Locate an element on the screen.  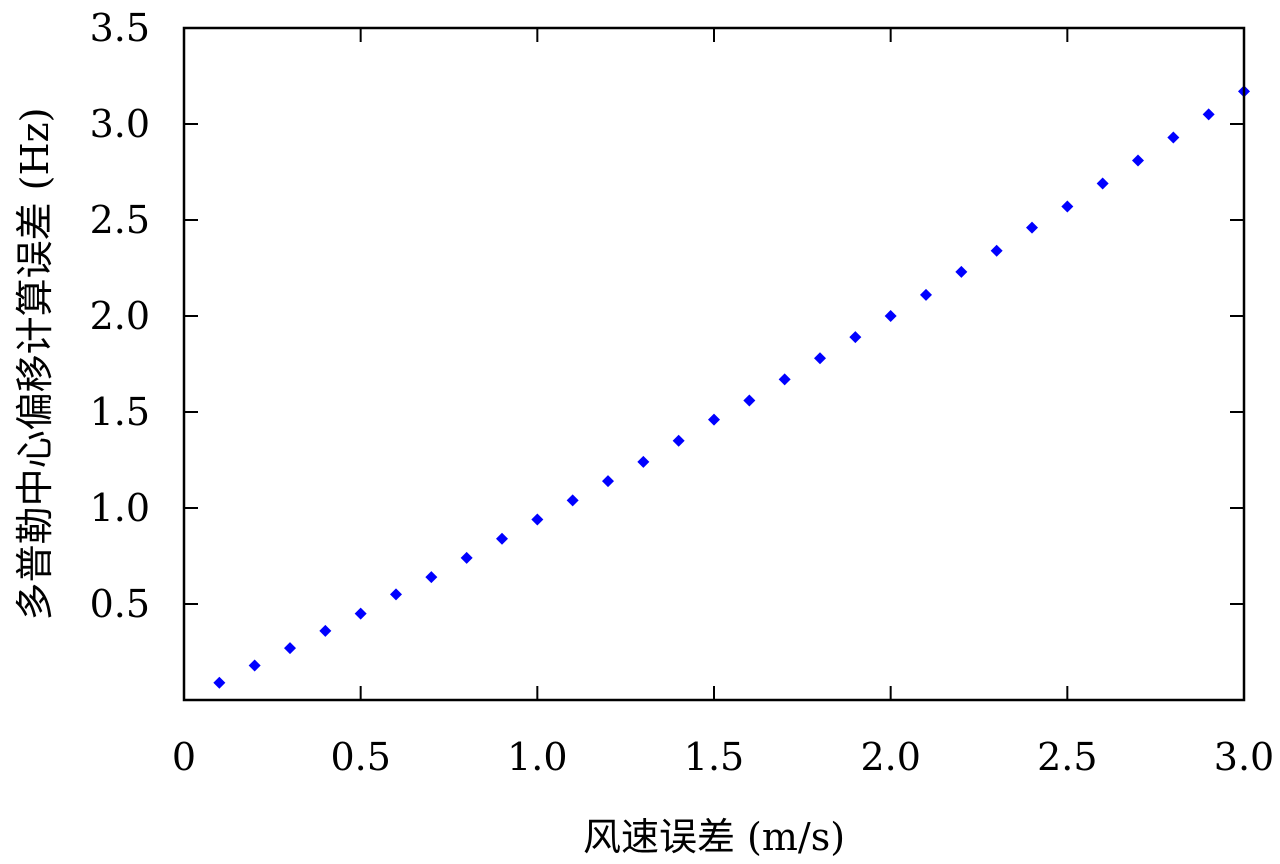
y-tick-label: 2.0 is located at coordinates (120, 316).